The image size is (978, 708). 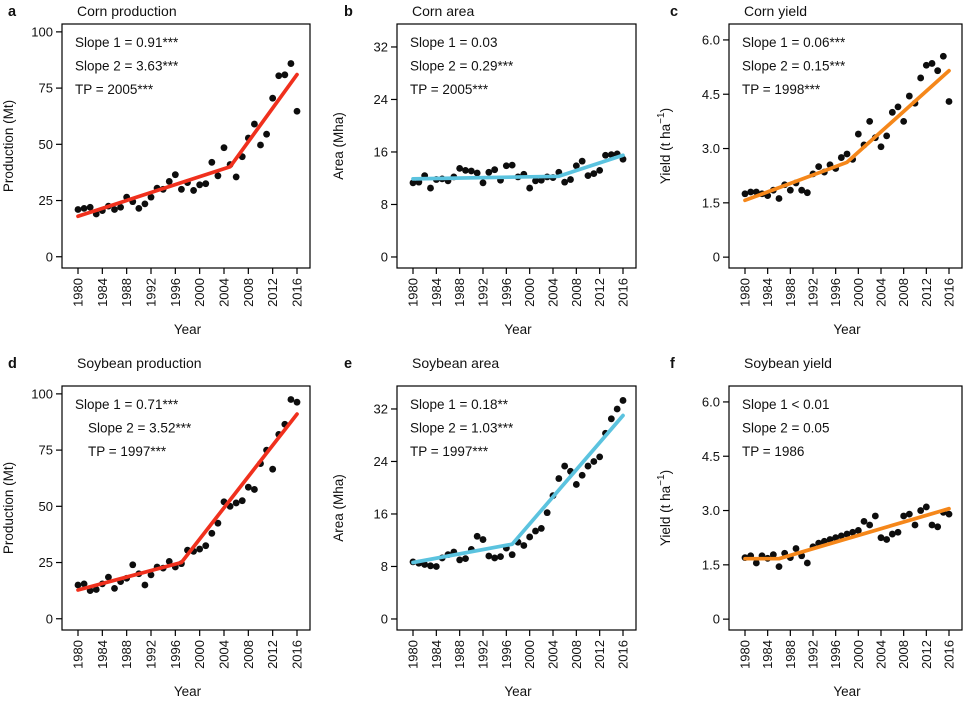 What do you see at coordinates (462, 428) in the screenshot?
I see `annotation-text: Slope 2 = 1.03***` at bounding box center [462, 428].